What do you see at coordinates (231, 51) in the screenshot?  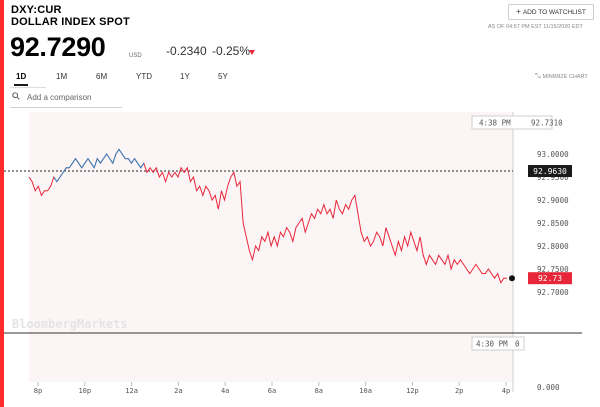 I see `price-change-percent: -0.25%` at bounding box center [231, 51].